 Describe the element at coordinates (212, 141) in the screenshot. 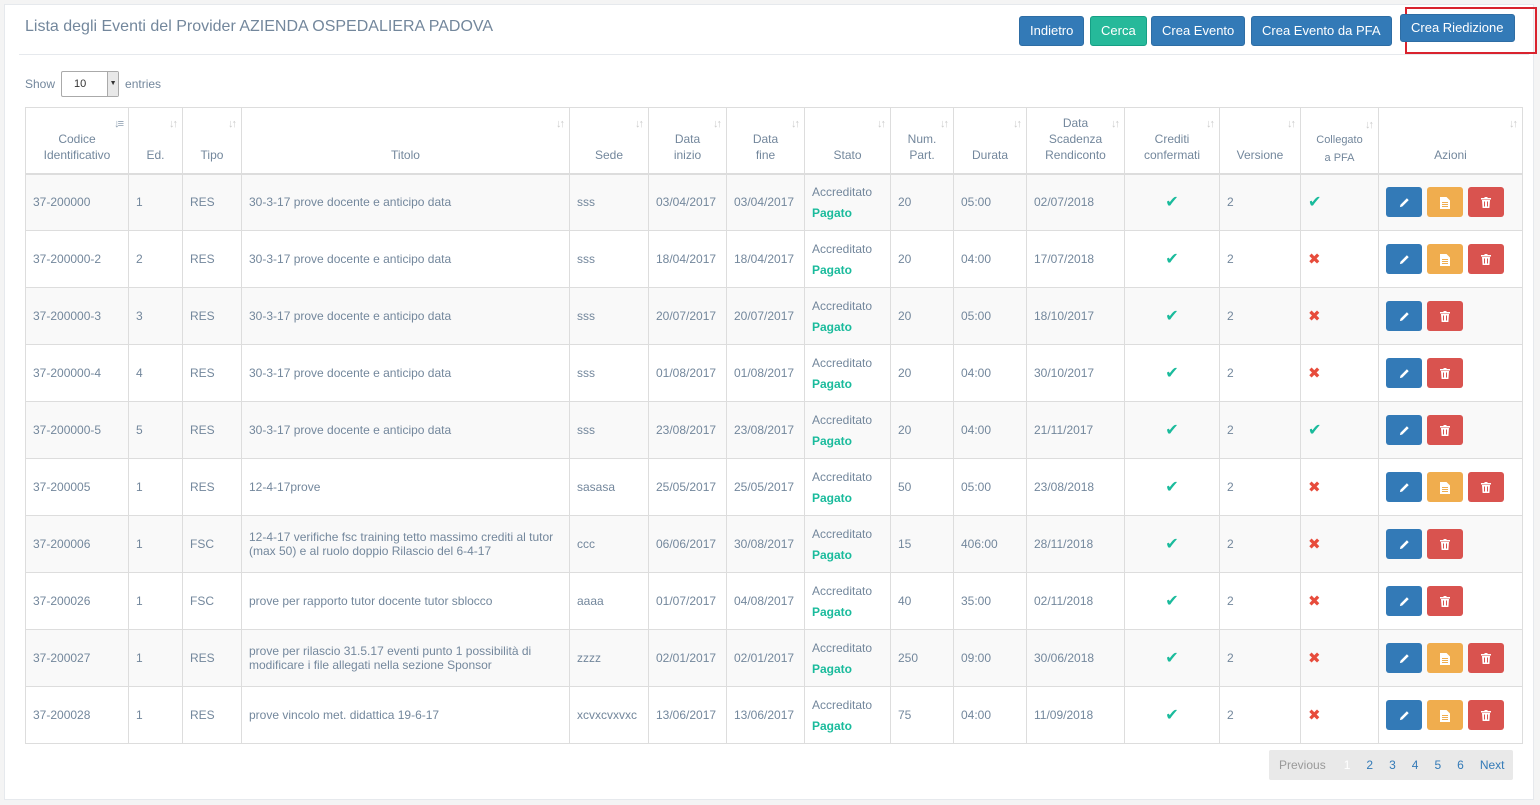

I see `col-tipo: ↓↑ Tipo` at that location.